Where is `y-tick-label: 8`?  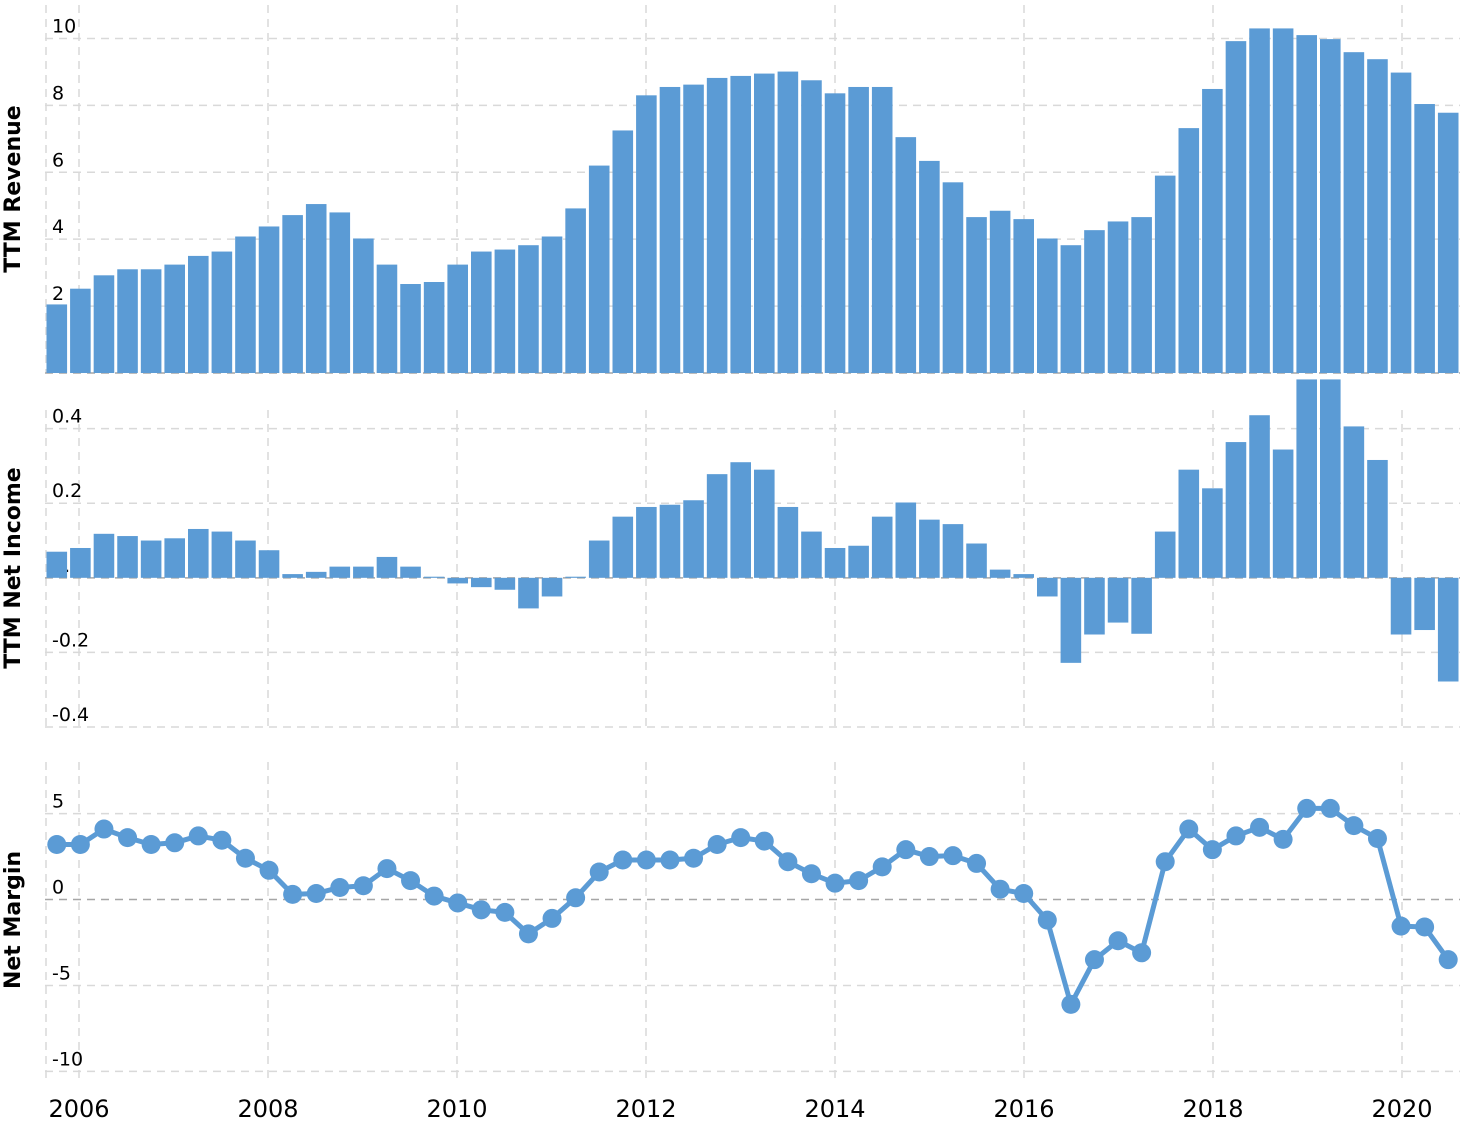
y-tick-label: 8 is located at coordinates (58, 93).